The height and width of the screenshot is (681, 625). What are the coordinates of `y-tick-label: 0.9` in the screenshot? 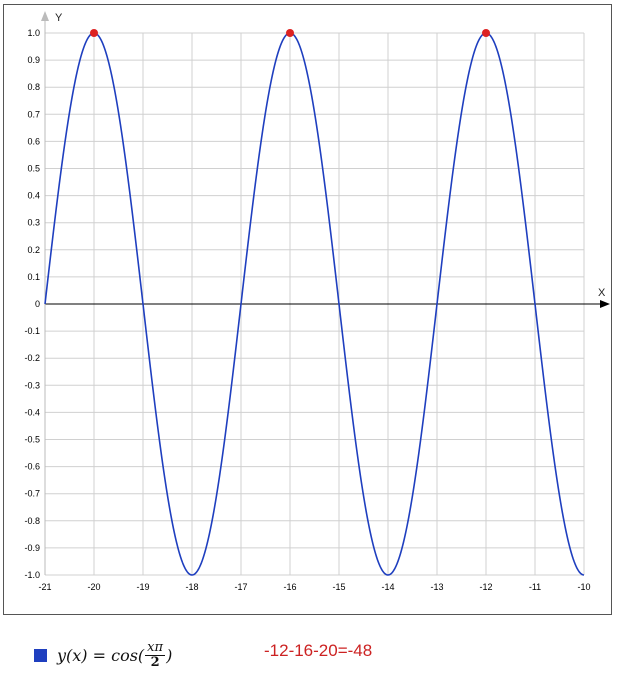 It's located at (33, 60).